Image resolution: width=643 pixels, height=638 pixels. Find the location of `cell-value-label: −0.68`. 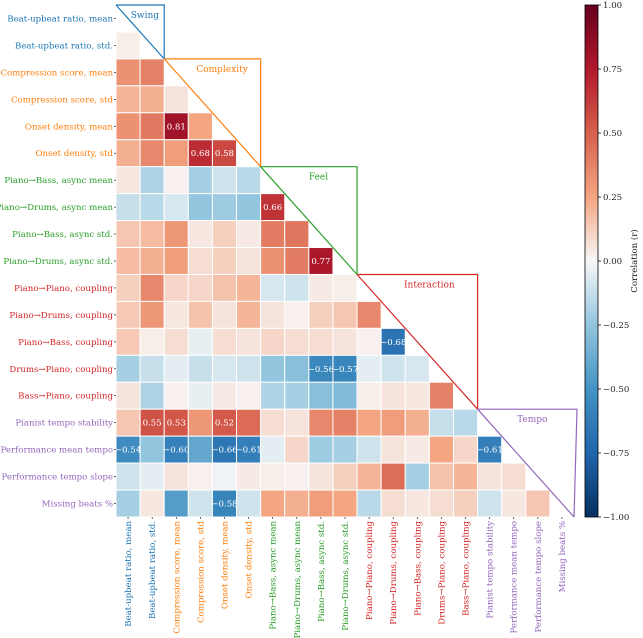

cell-value-label: −0.68 is located at coordinates (393, 343).